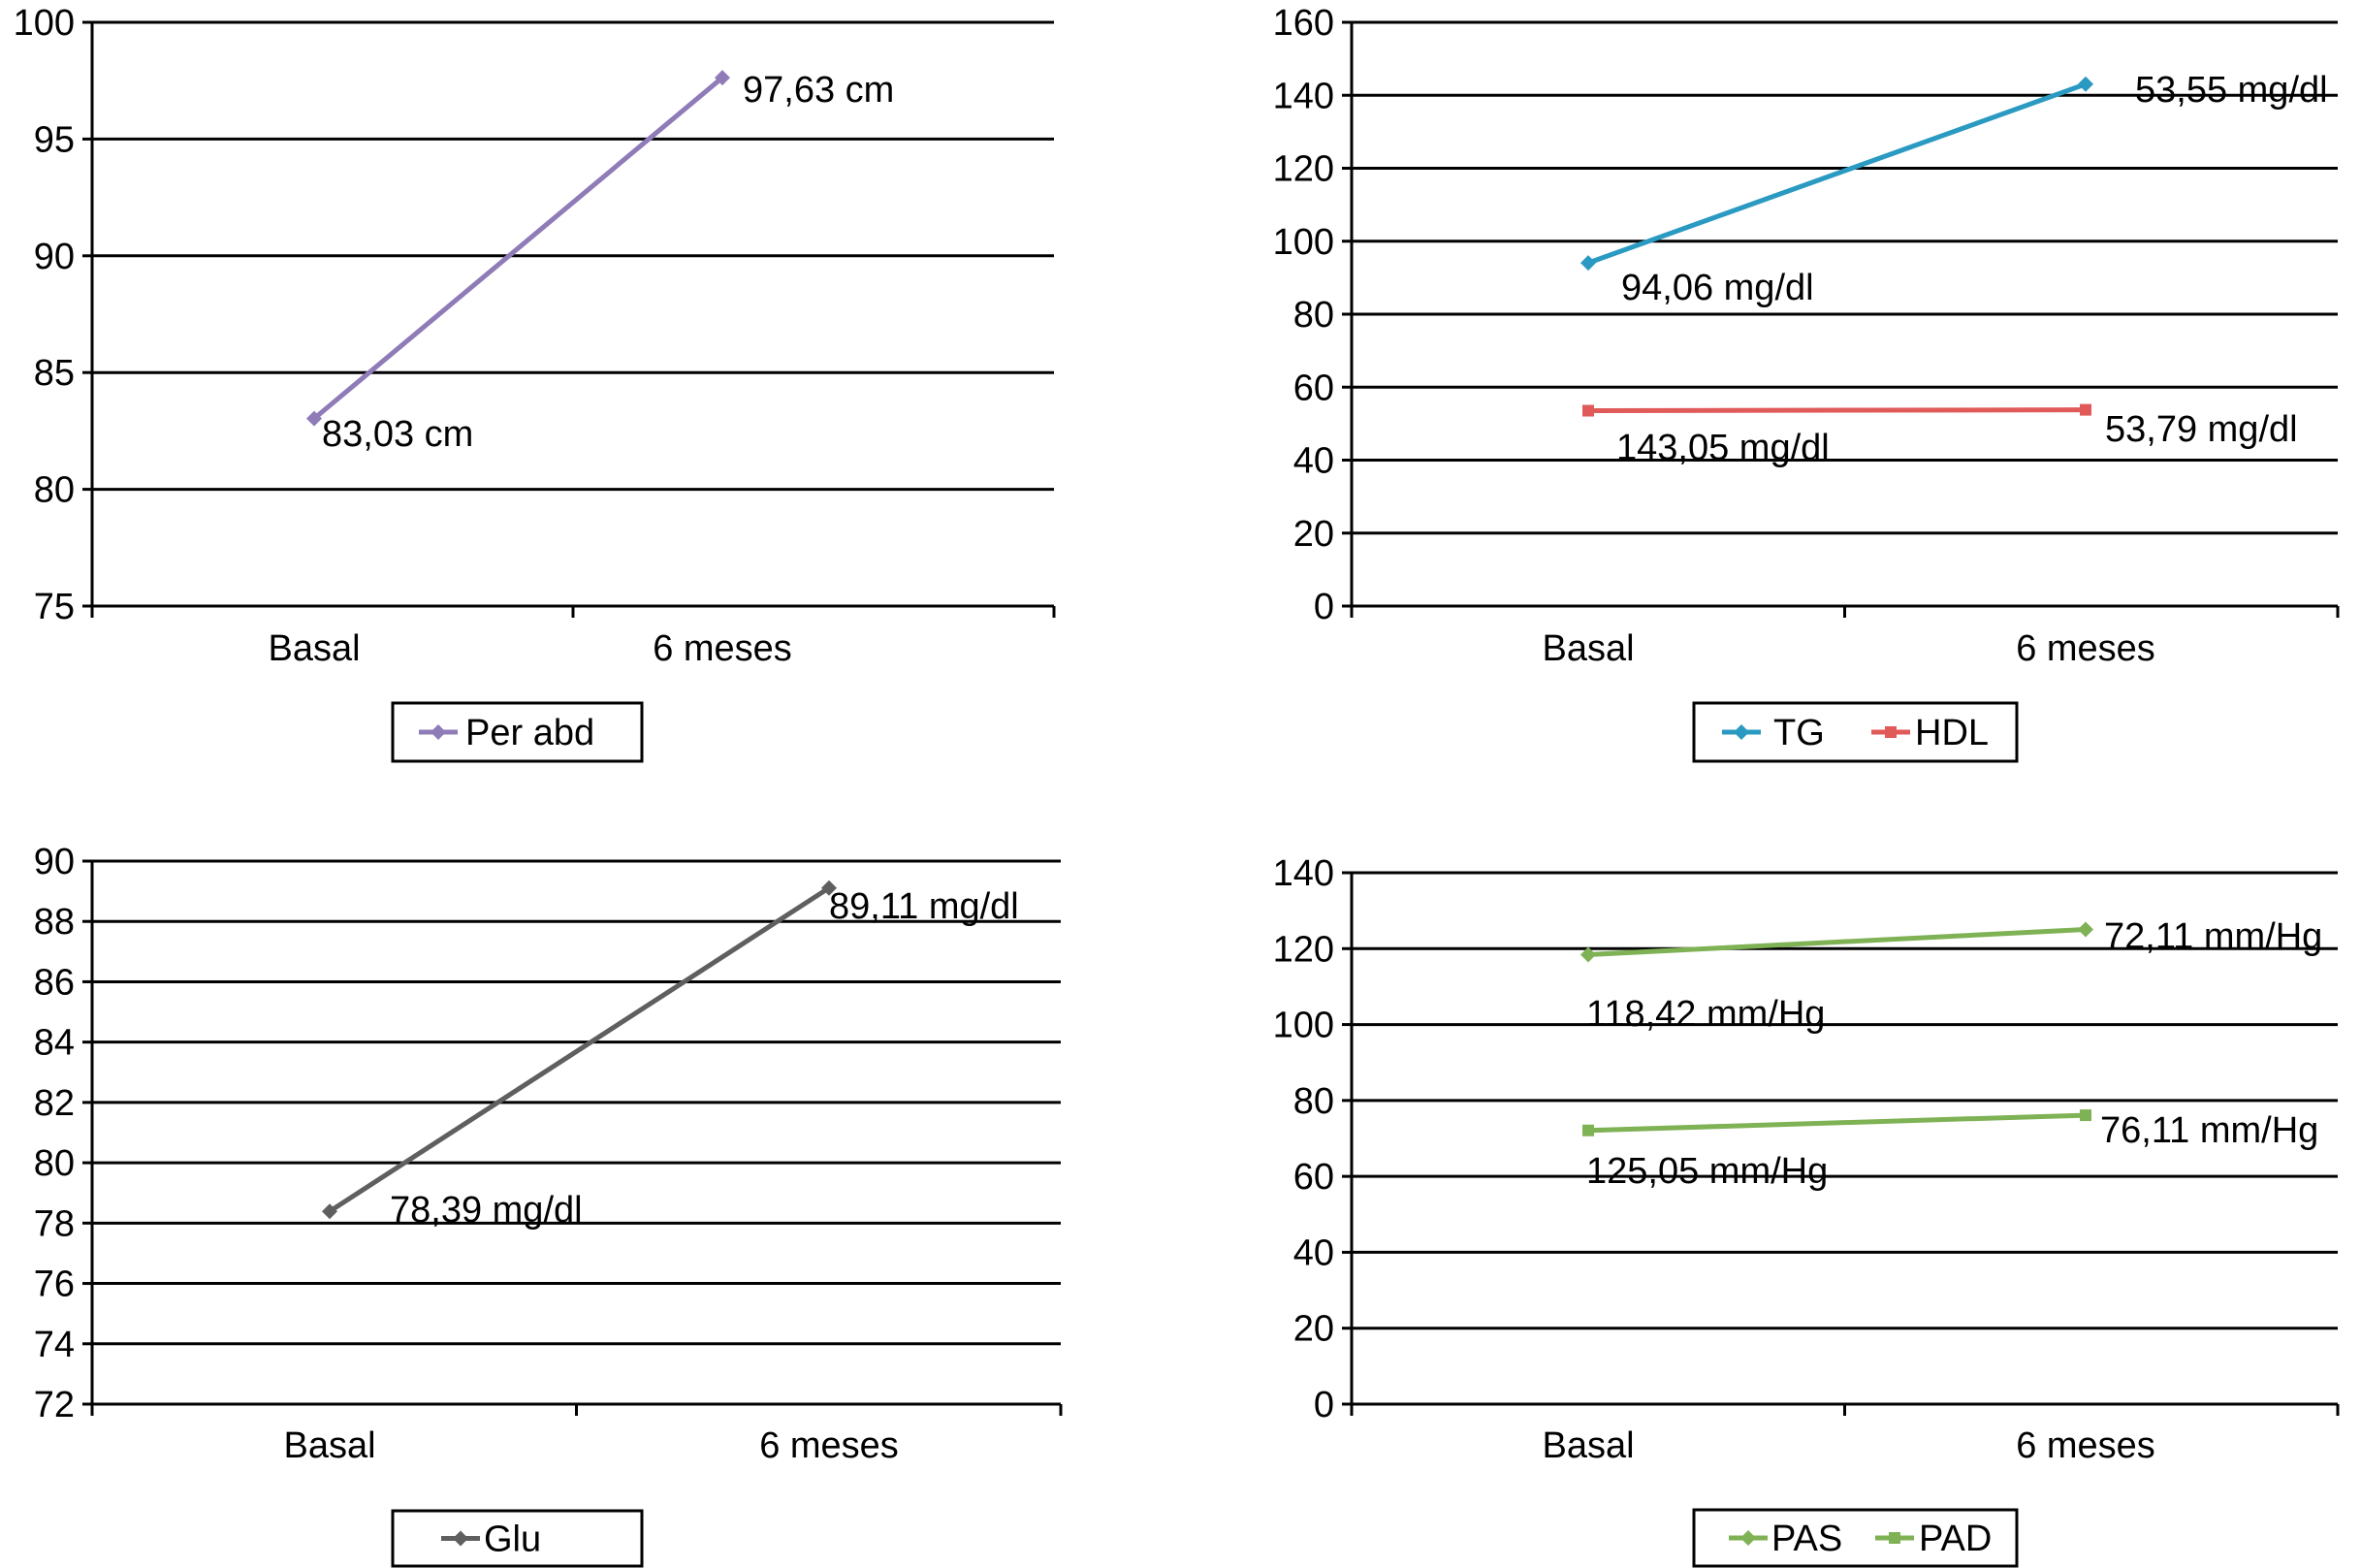  Describe the element at coordinates (55, 1284) in the screenshot. I see `y-tick-label: 76` at that location.